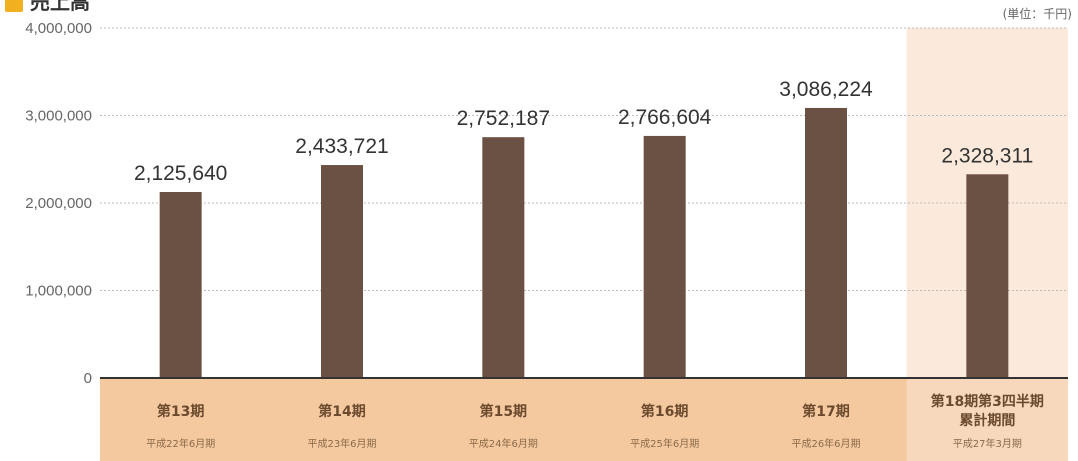 The width and height of the screenshot is (1078, 461). What do you see at coordinates (14, 6) in the screenshot?
I see `title-icon` at bounding box center [14, 6].